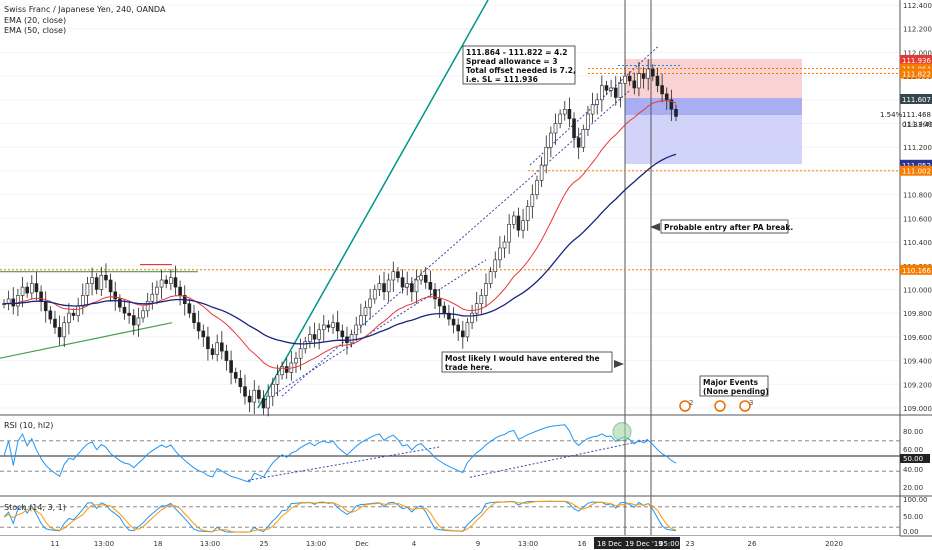 The image size is (932, 550). I want to click on time-highlight-bg, so click(637, 543).